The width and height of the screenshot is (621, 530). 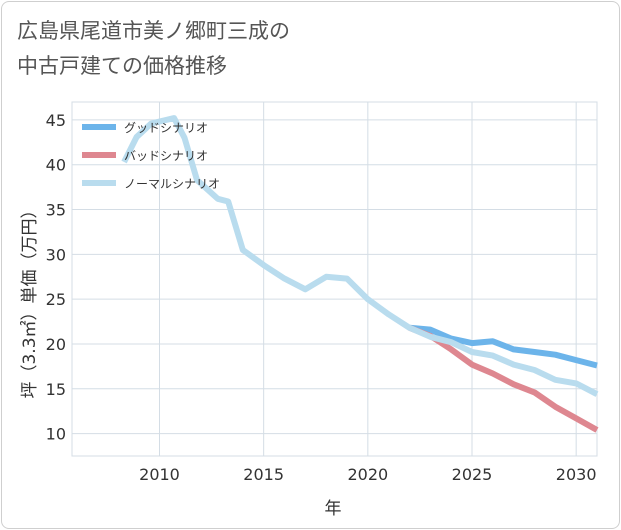 I want to click on y-axis-label: 坪（3.3㎡）単価（万円）, so click(x=30, y=299).